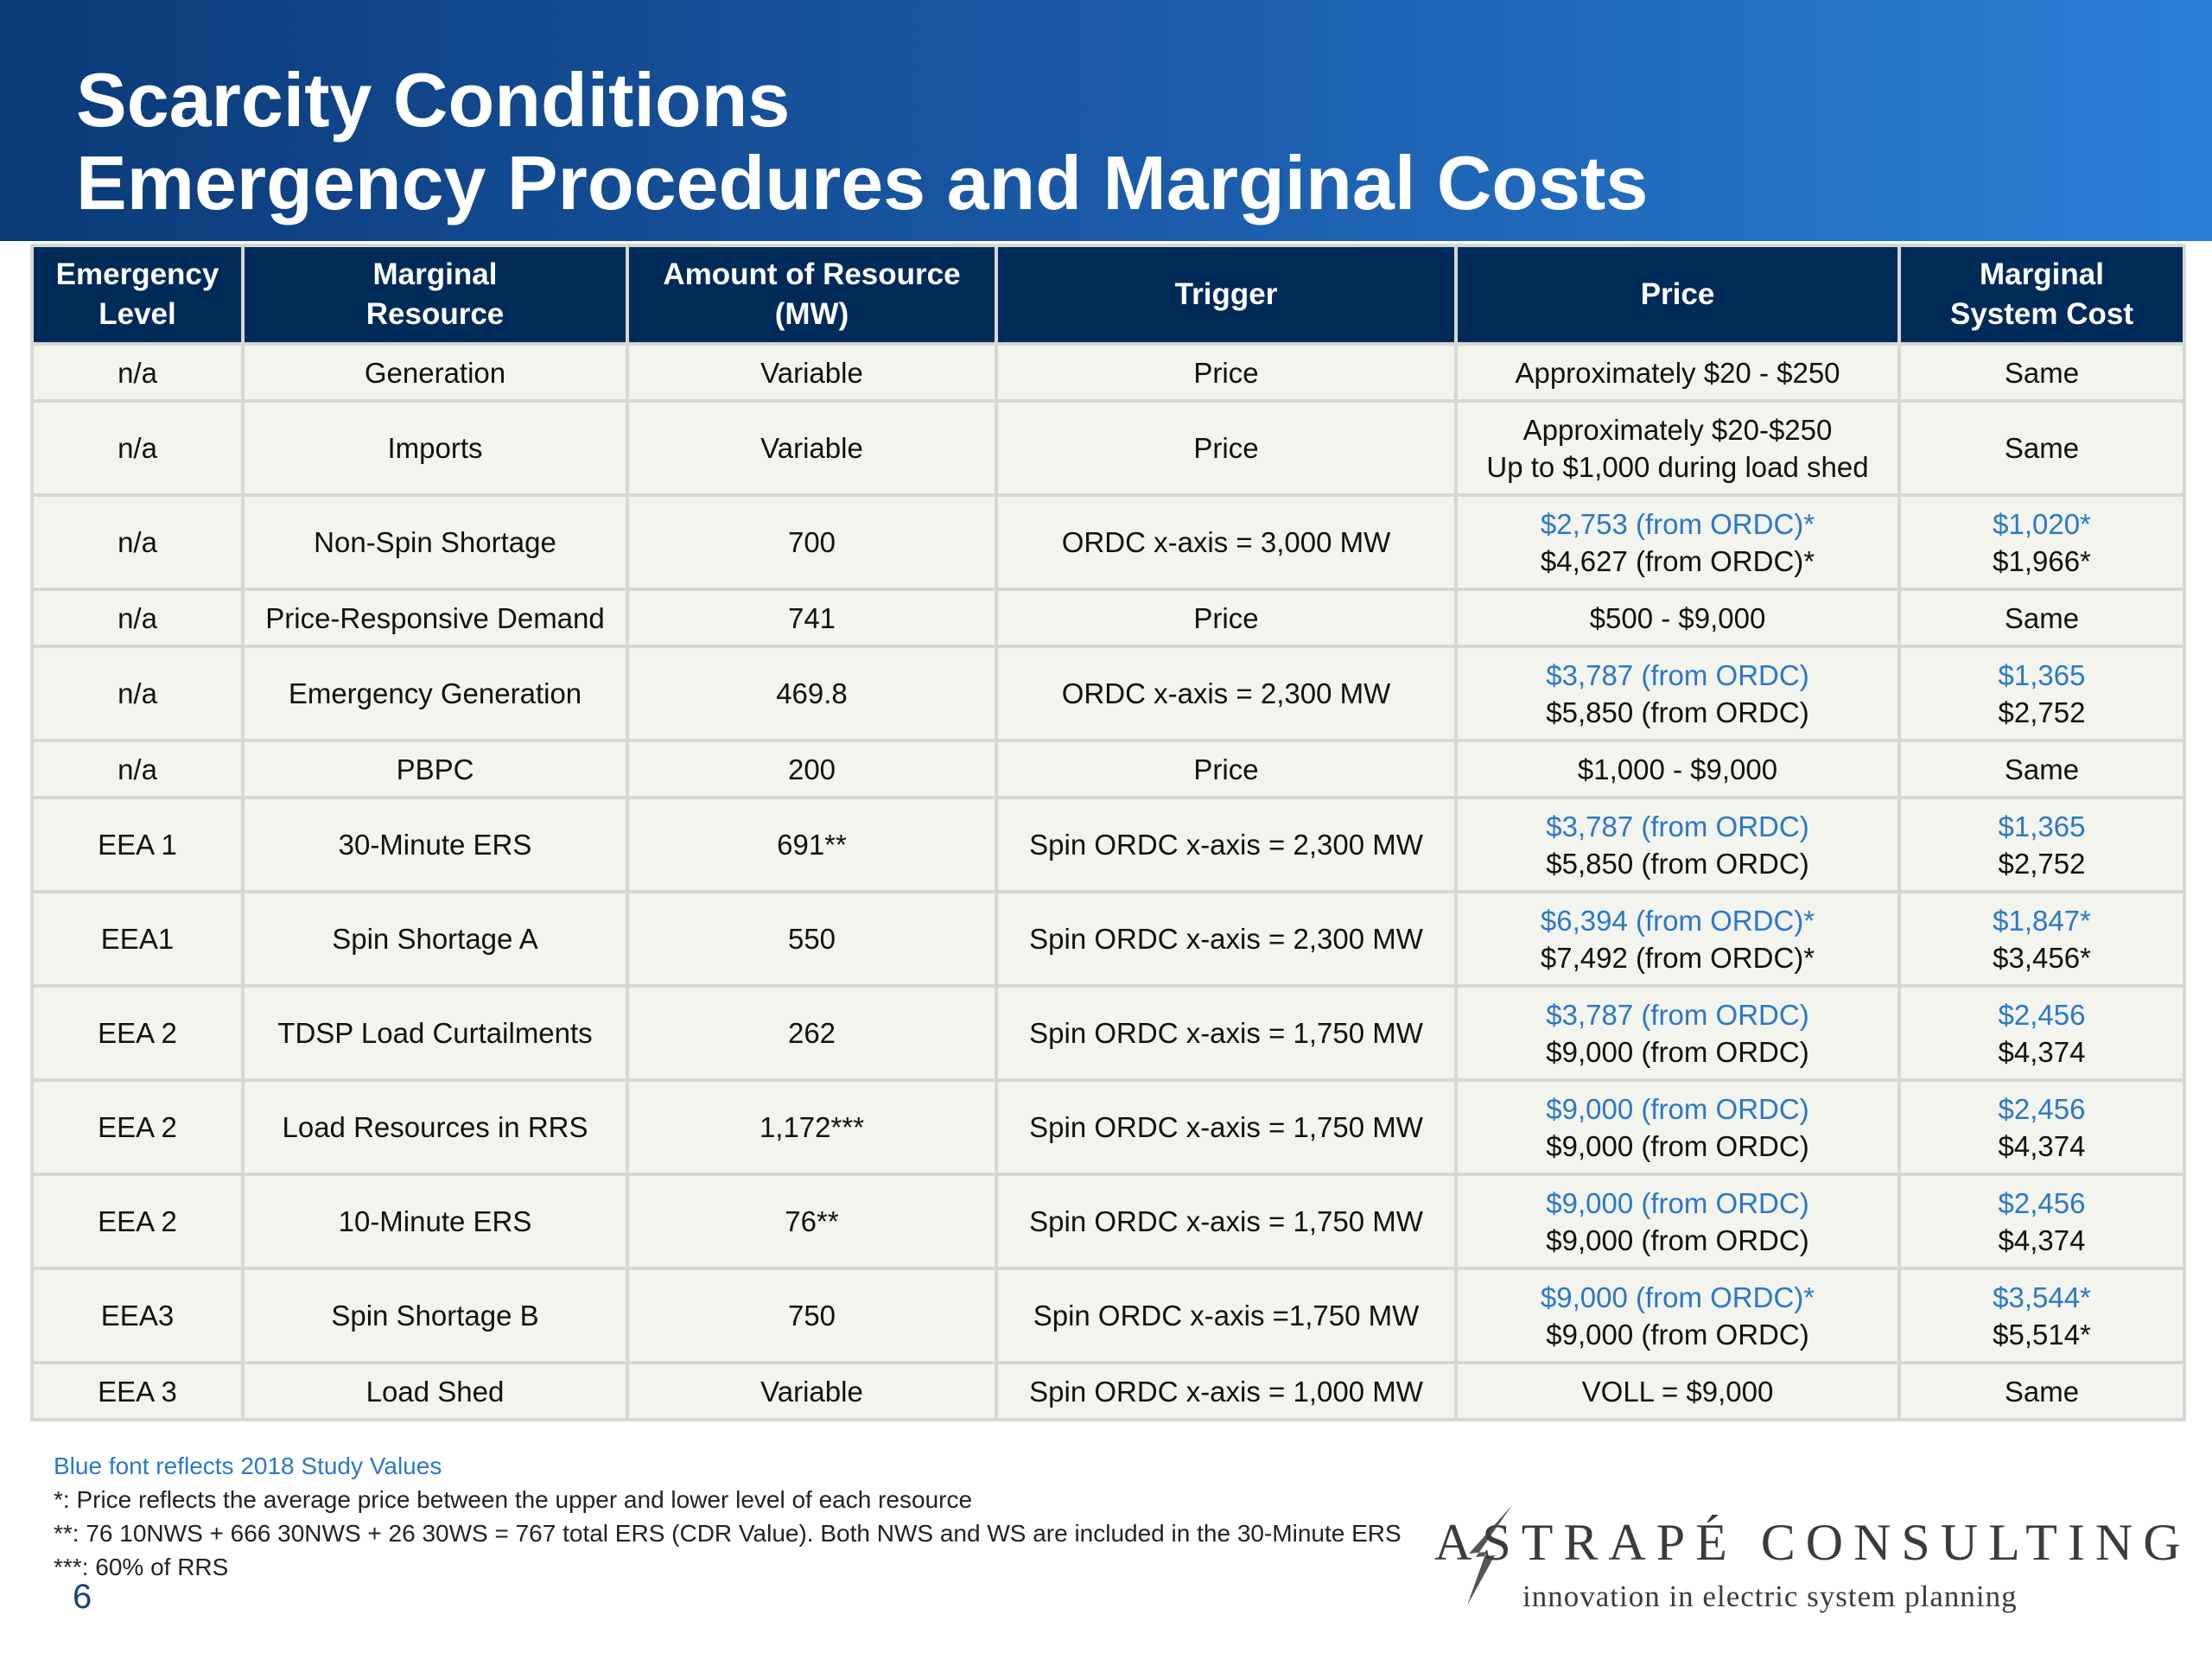 This screenshot has width=2212, height=1659. Describe the element at coordinates (1677, 1391) in the screenshot. I see `price-cell: VOLL = $9,000` at that location.